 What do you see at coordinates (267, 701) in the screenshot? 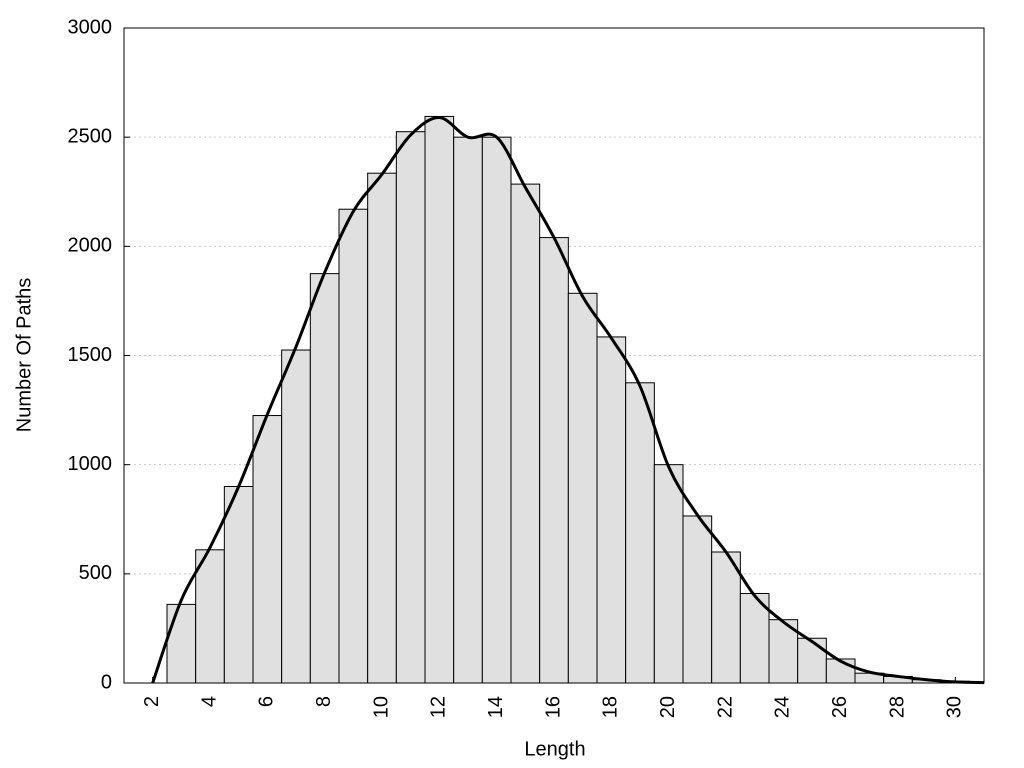
I see `x-tick-label: 6` at bounding box center [267, 701].